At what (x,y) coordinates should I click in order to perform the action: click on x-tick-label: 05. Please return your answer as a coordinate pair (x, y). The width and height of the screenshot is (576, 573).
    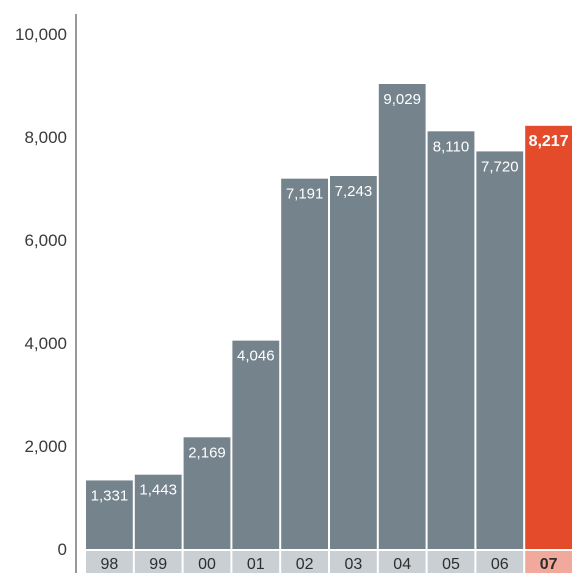
    Looking at the image, I should click on (451, 564).